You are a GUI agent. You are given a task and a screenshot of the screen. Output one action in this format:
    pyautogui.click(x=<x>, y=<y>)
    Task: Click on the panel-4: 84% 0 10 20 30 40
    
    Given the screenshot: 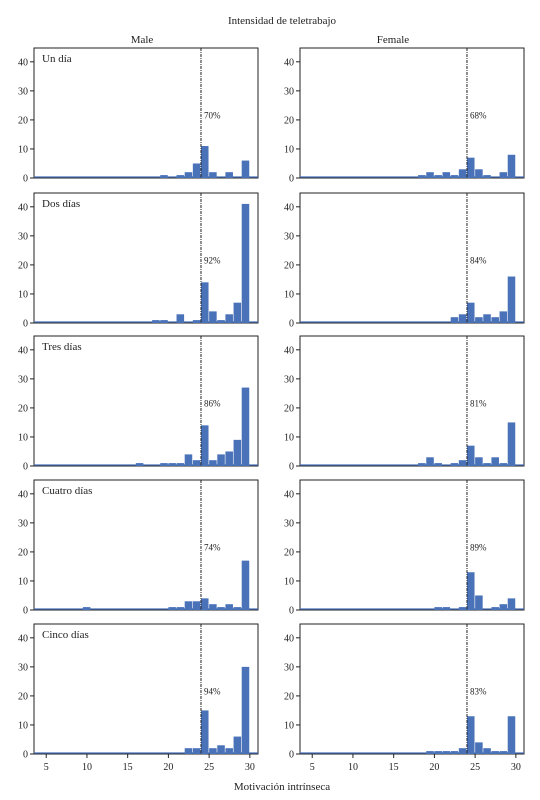 What is the action you would take?
    pyautogui.click(x=404, y=261)
    